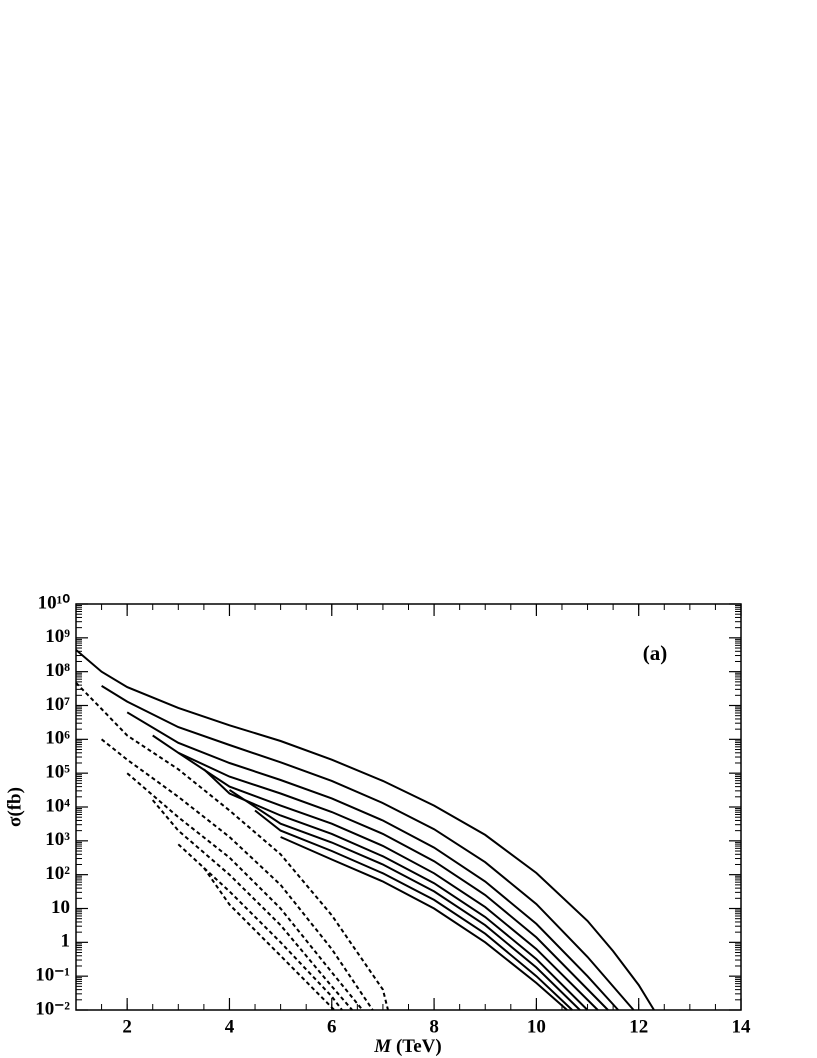 The width and height of the screenshot is (817, 1058). I want to click on y-tick-label: 1, so click(66, 941).